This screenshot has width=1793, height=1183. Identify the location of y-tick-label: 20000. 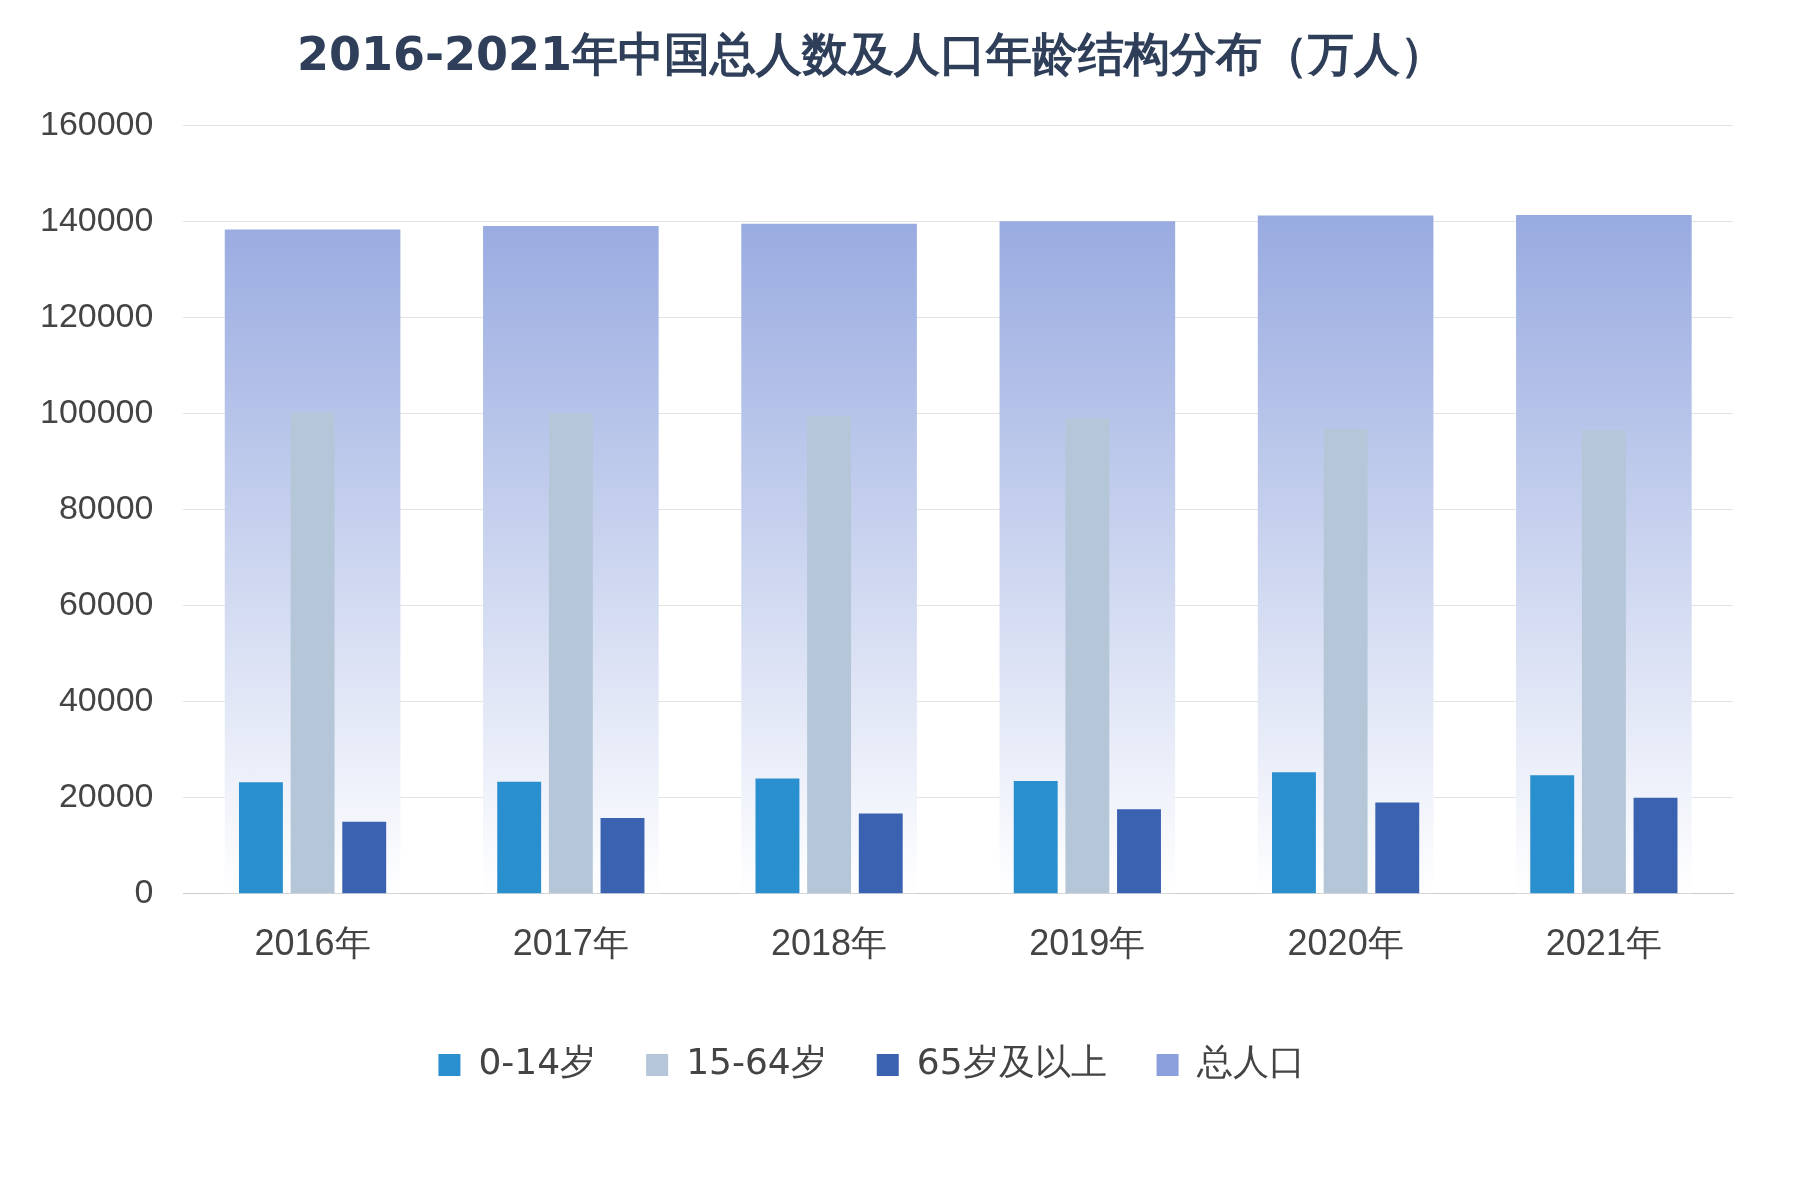
(106, 795).